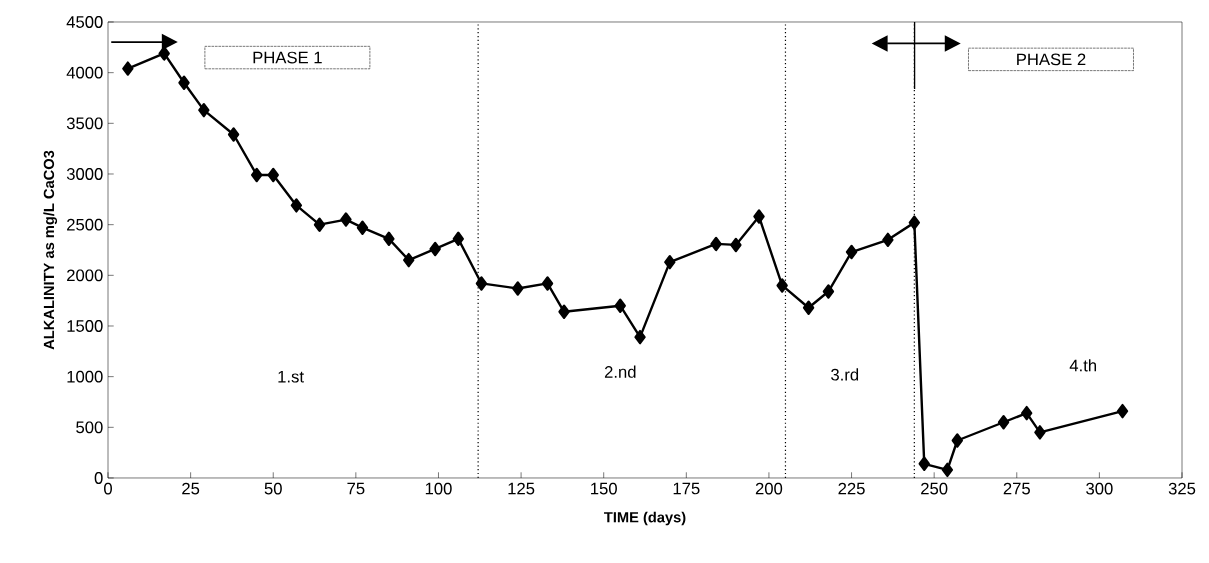 Image resolution: width=1209 pixels, height=563 pixels. Describe the element at coordinates (108, 488) in the screenshot. I see `x-tick-label: 0` at that location.